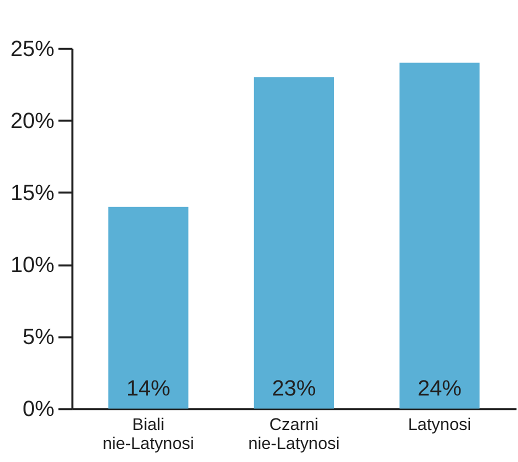  What do you see at coordinates (32, 192) in the screenshot?
I see `y-tick-label: 15%` at bounding box center [32, 192].